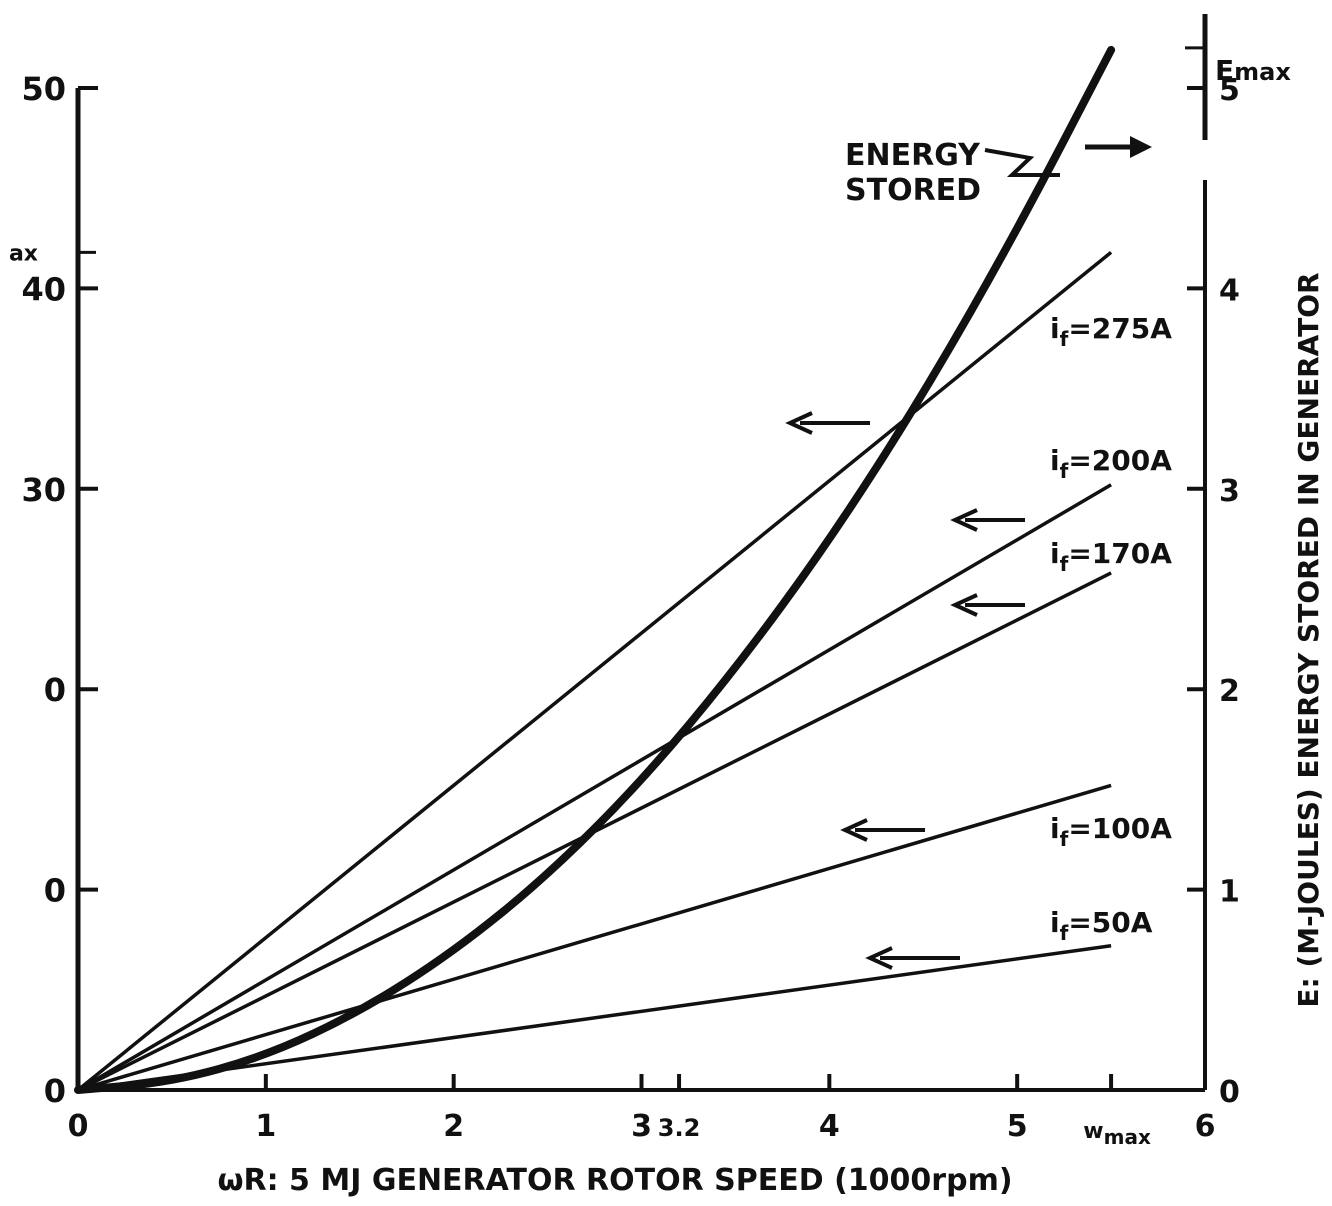 This screenshot has width=1332, height=1206. What do you see at coordinates (1205, 1126) in the screenshot?
I see `x-tick-label: 6` at bounding box center [1205, 1126].